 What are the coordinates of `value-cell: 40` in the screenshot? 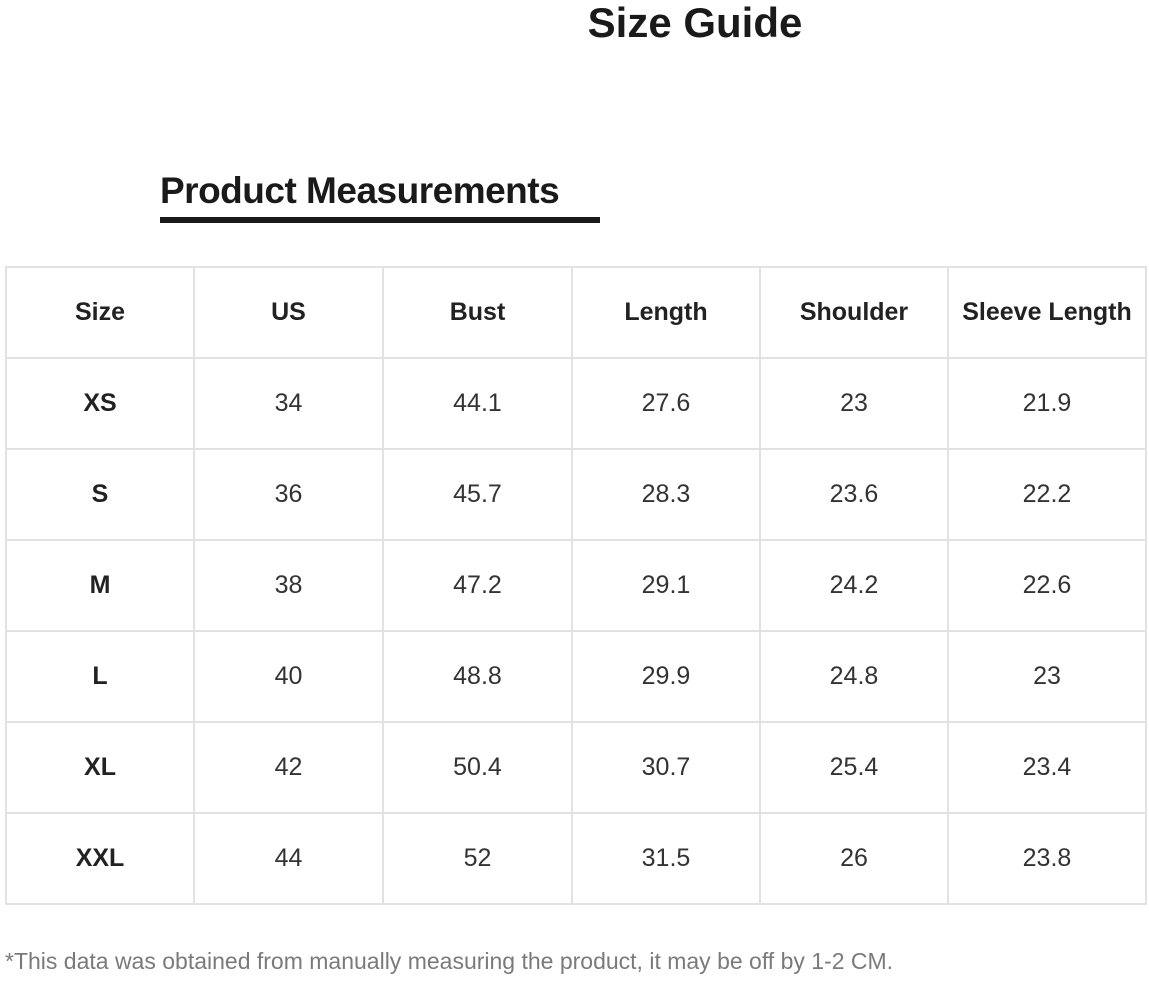 It's located at (288, 676).